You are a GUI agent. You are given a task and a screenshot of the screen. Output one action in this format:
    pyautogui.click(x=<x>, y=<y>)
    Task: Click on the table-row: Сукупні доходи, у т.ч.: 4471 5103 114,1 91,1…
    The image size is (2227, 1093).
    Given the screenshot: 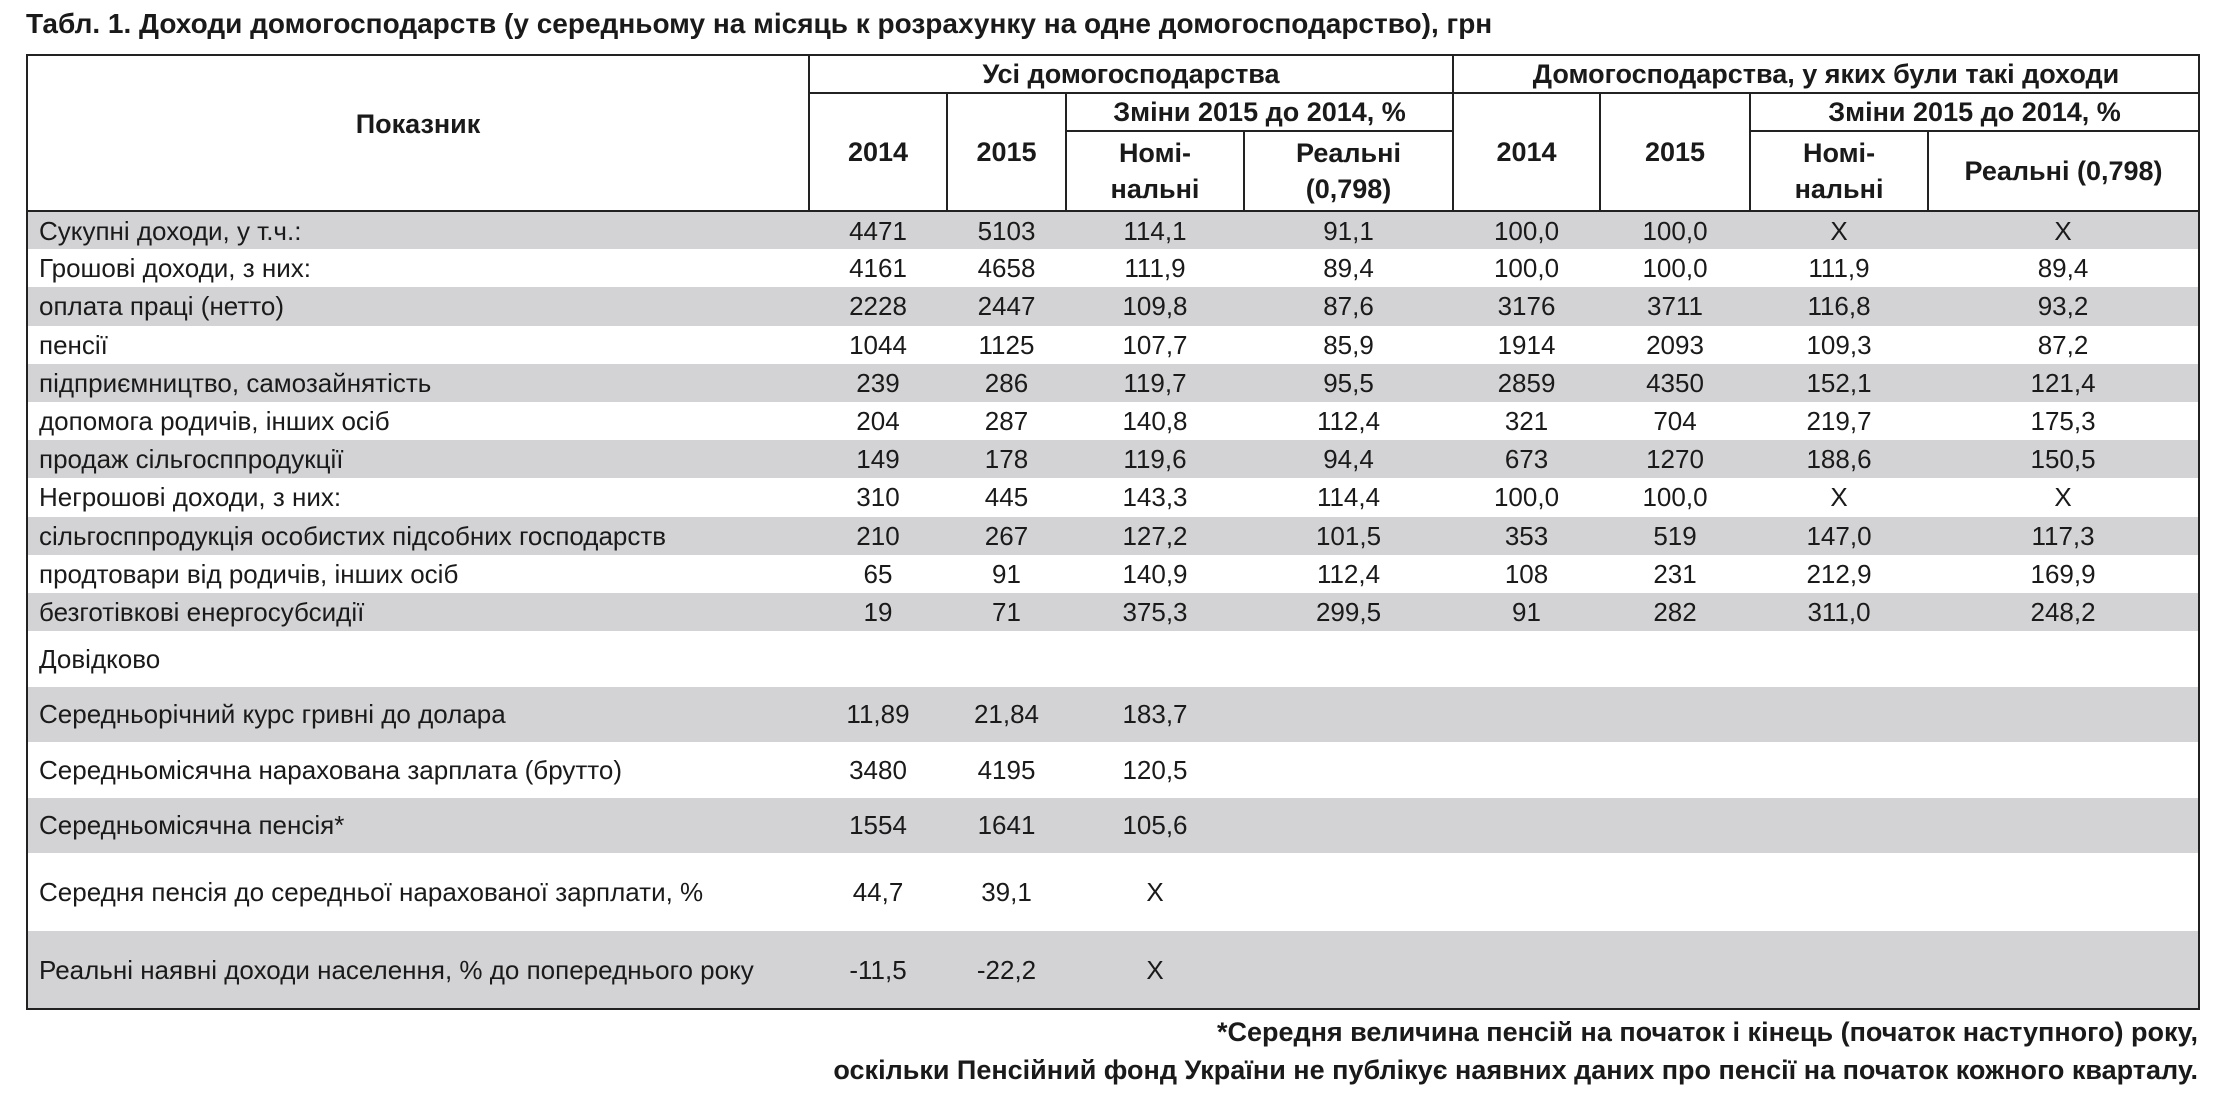 What is the action you would take?
    pyautogui.click(x=1113, y=230)
    